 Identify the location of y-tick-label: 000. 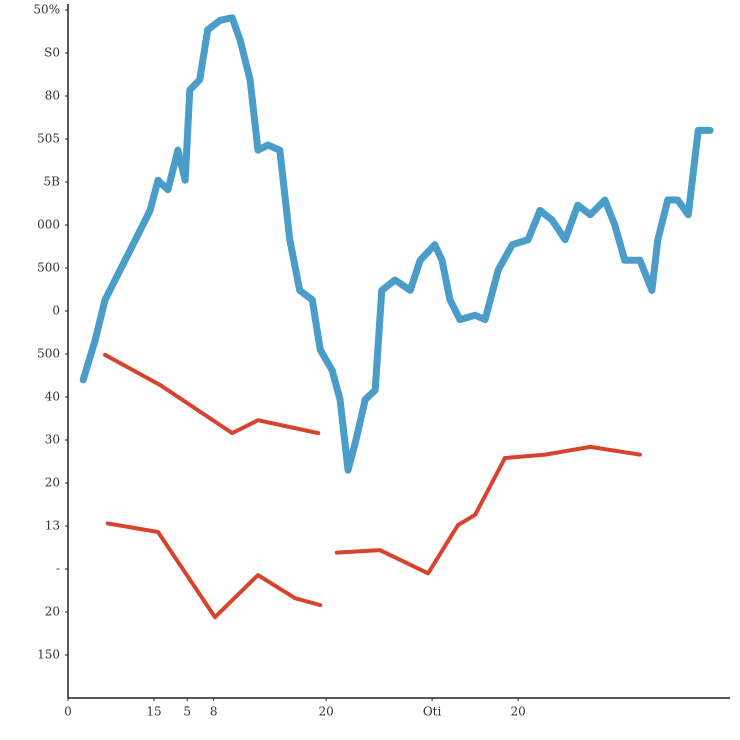
(48, 225).